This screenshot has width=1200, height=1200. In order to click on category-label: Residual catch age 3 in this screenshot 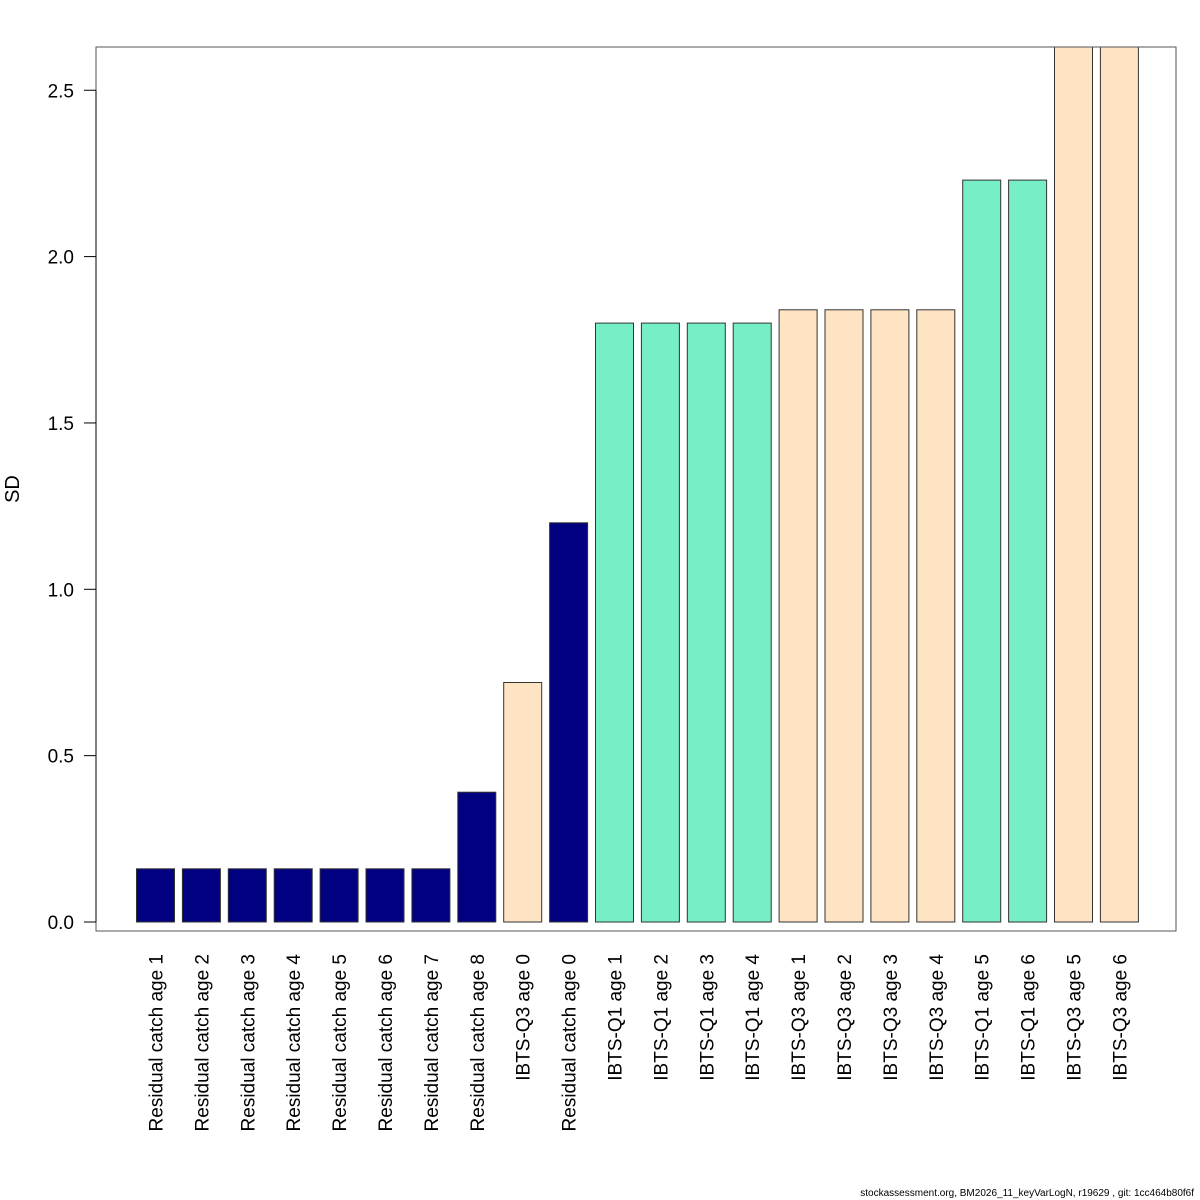, I will do `click(248, 1042)`.